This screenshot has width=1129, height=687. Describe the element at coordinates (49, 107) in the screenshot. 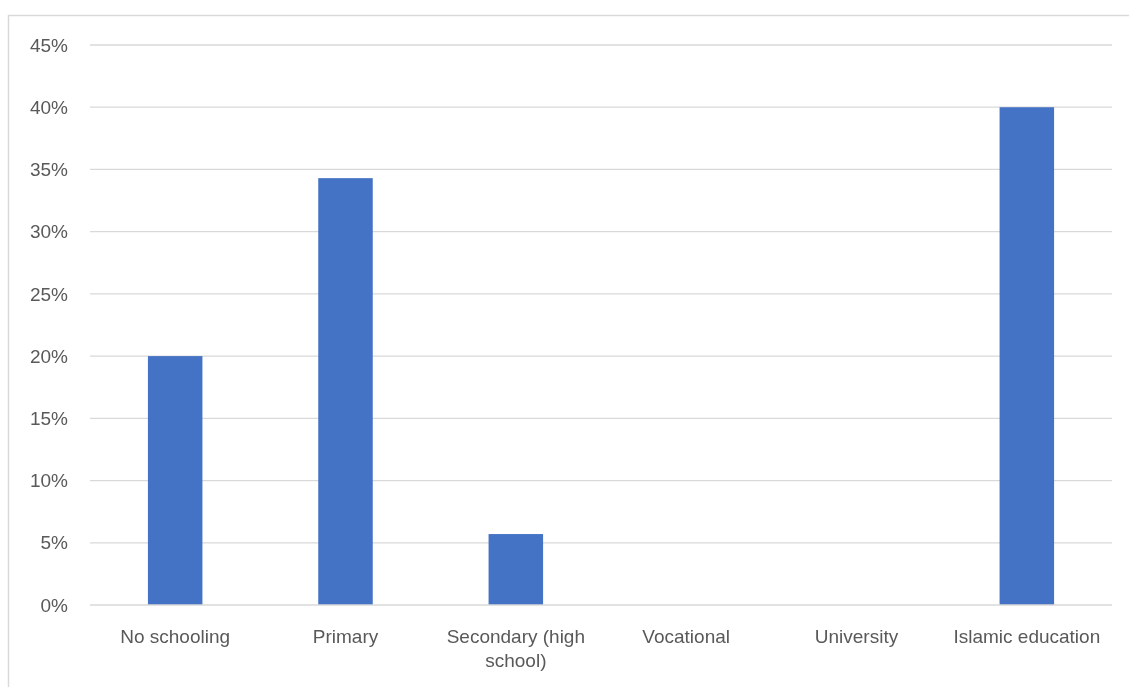

I see `y-tick-label: 40%` at that location.